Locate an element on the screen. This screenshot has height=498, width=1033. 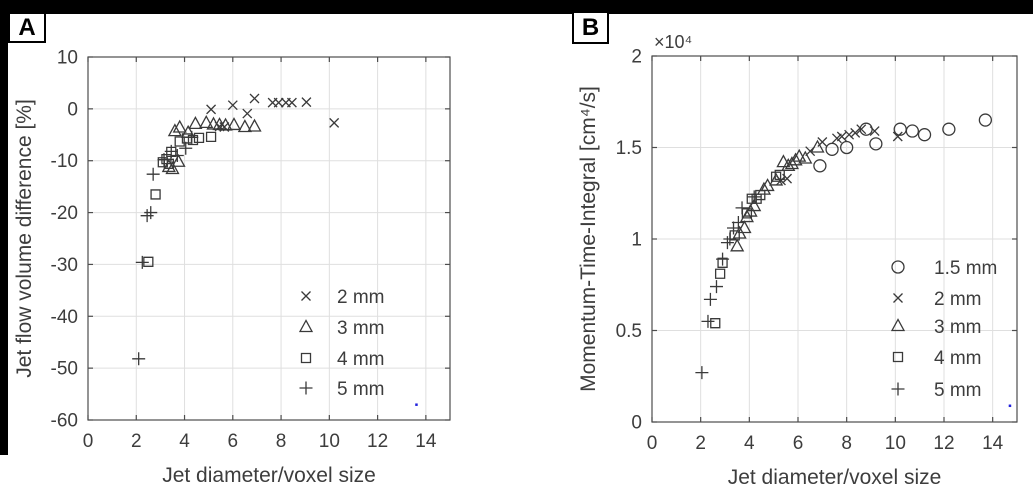
y-tick-label: -40 is located at coordinates (64, 317).